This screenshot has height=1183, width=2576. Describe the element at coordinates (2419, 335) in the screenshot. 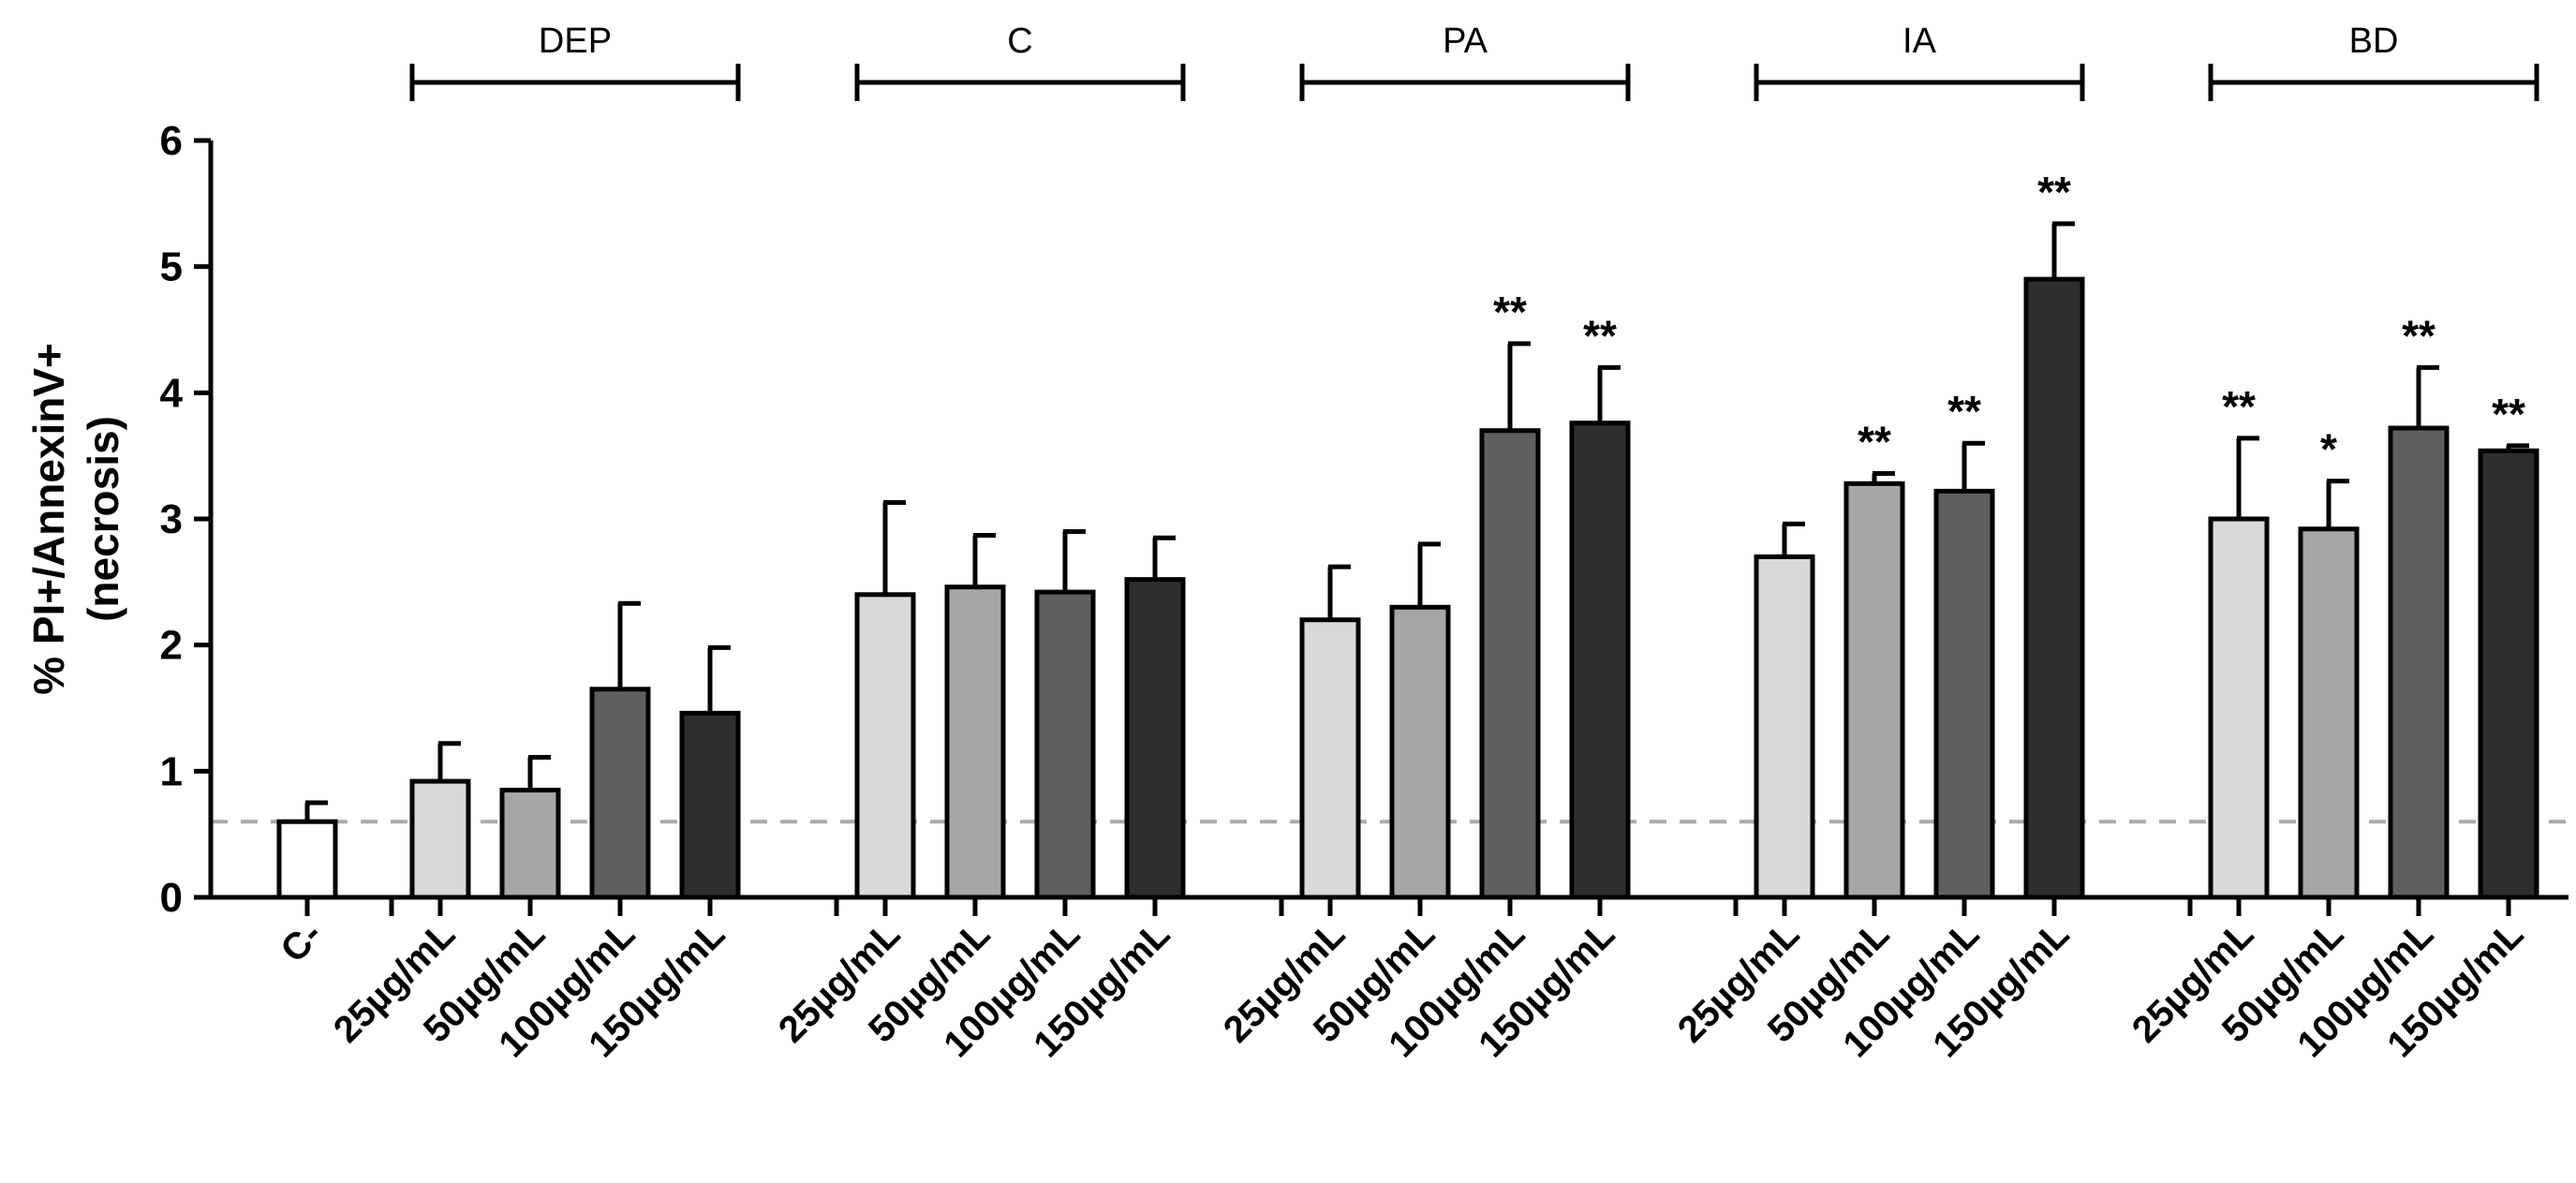

I see `significance-bd-3: **` at that location.